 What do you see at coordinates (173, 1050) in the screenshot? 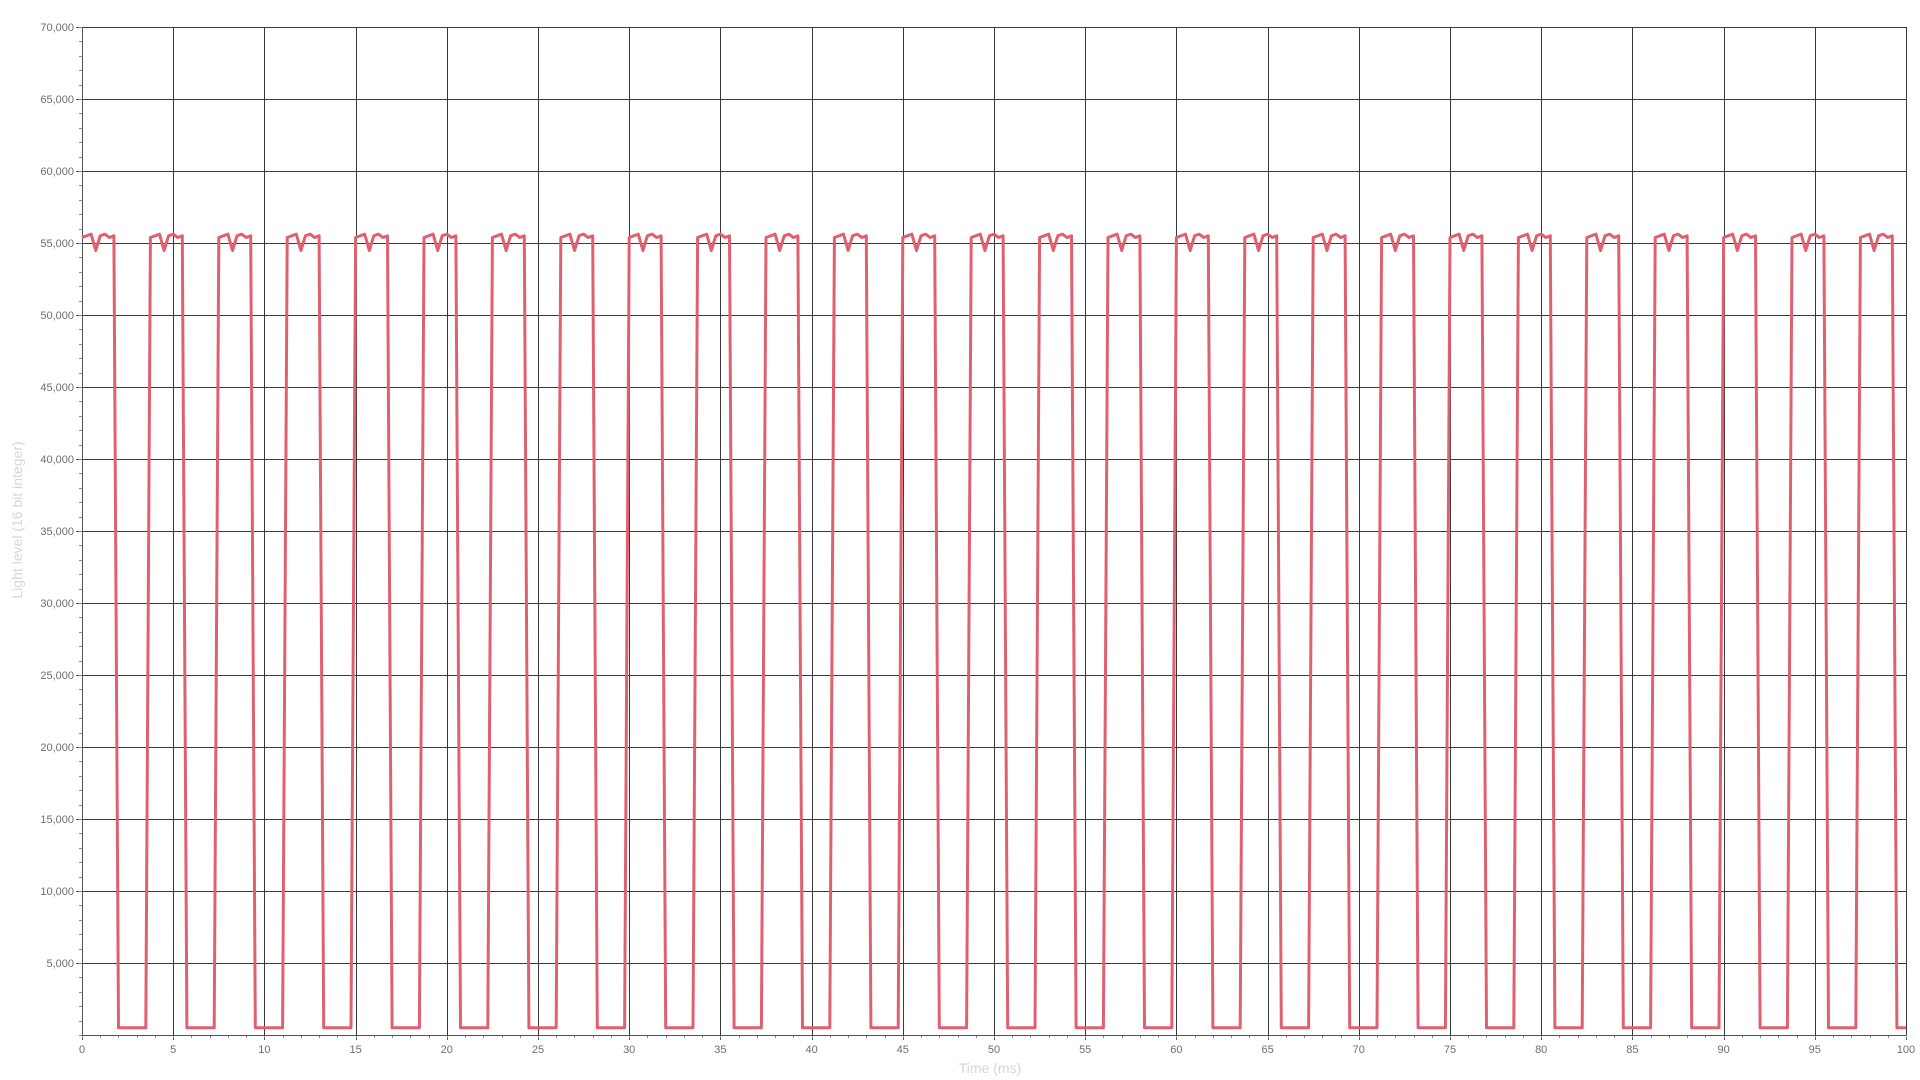
I see `x-tick-label: 5` at bounding box center [173, 1050].